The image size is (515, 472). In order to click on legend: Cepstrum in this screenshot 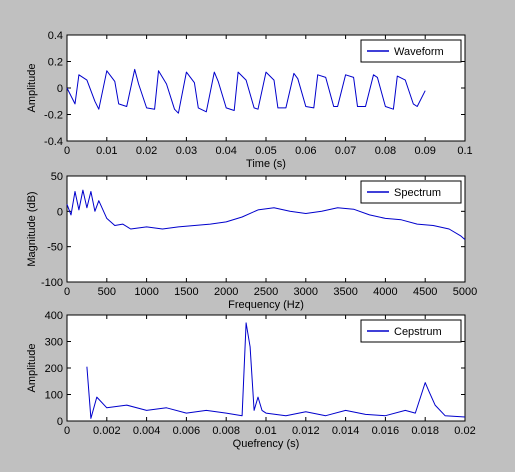, I will do `click(411, 331)`.